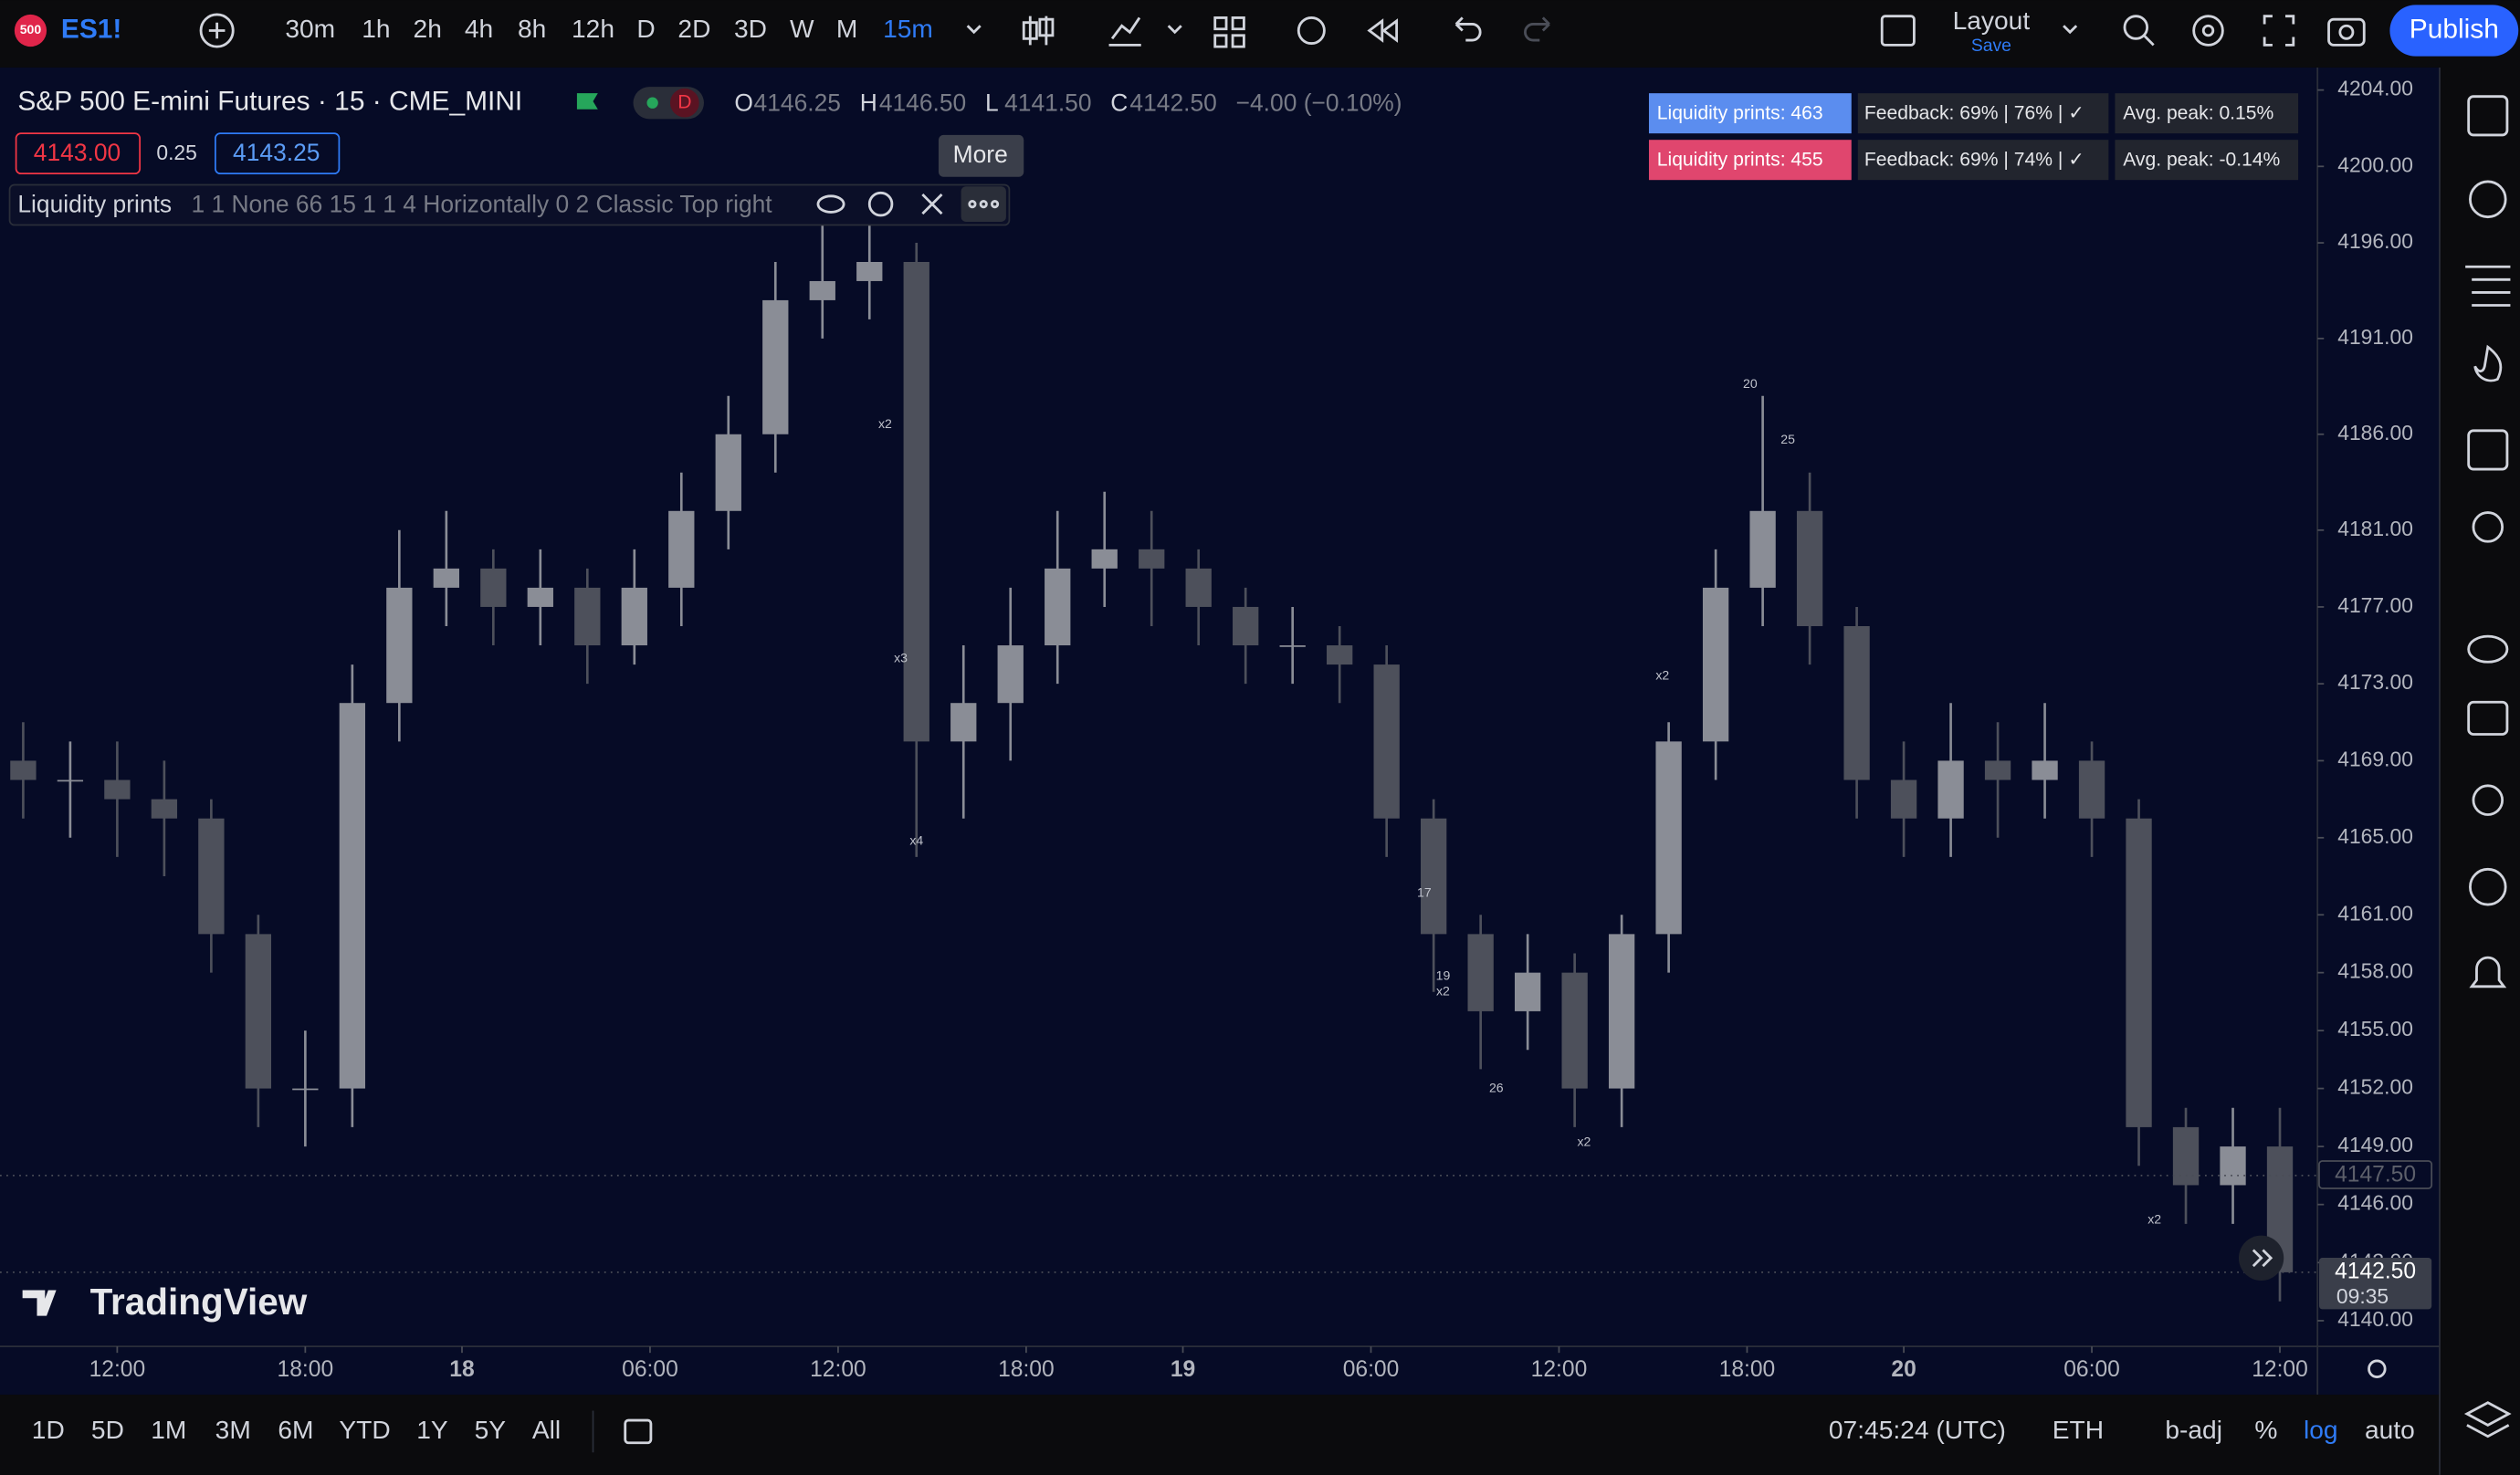 Image resolution: width=2520 pixels, height=1475 pixels. What do you see at coordinates (1312, 30) in the screenshot?
I see `alert-icon` at bounding box center [1312, 30].